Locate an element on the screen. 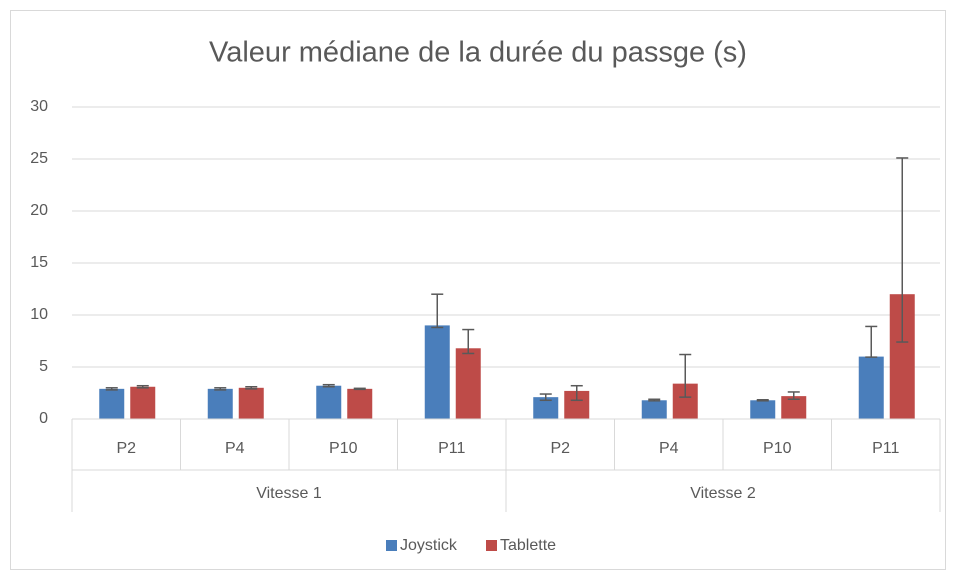 This screenshot has height=580, width=956. chart-title: Valeur médiane de la durée du passge (s) is located at coordinates (478, 53).